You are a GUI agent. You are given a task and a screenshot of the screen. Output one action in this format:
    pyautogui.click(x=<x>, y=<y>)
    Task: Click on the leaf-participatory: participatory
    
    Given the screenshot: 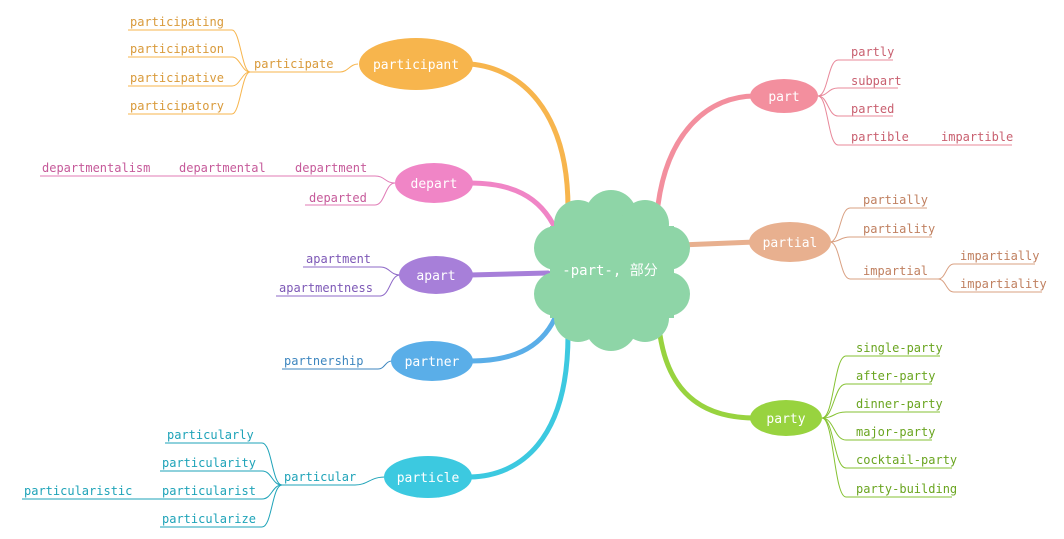 What is the action you would take?
    pyautogui.click(x=177, y=106)
    